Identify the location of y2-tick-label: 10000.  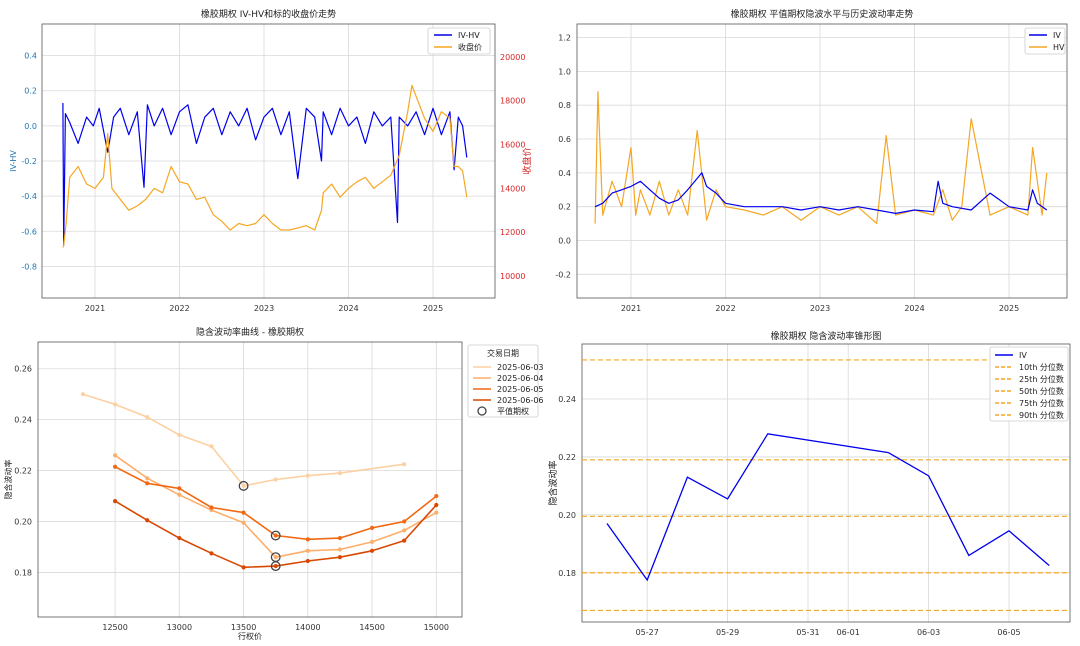
(512, 276).